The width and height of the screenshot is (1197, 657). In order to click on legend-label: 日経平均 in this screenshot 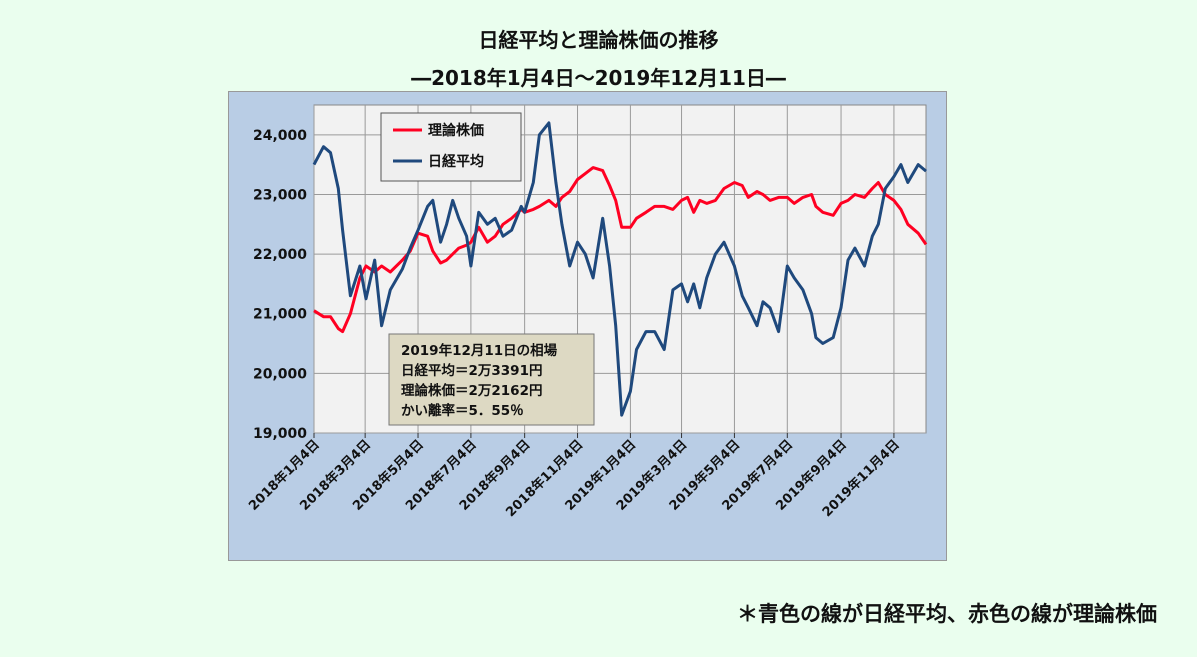, I will do `click(456, 161)`.